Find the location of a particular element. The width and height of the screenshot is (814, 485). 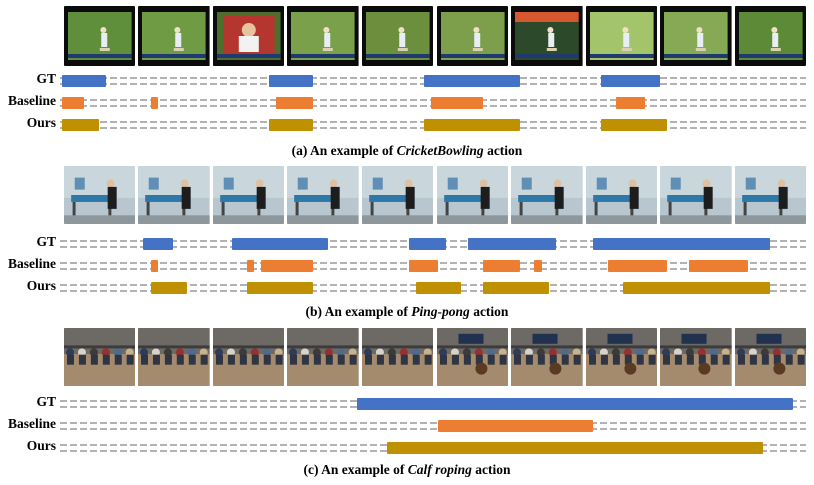

timeline-row-gt: GT is located at coordinates (407, 80).